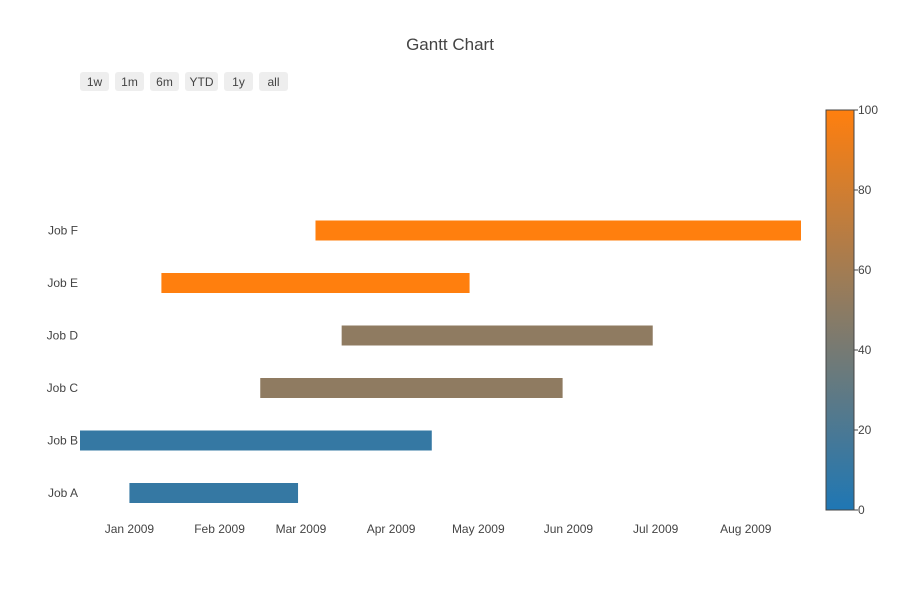 The image size is (900, 600). Describe the element at coordinates (63, 493) in the screenshot. I see `y-tick-label: Job A` at that location.